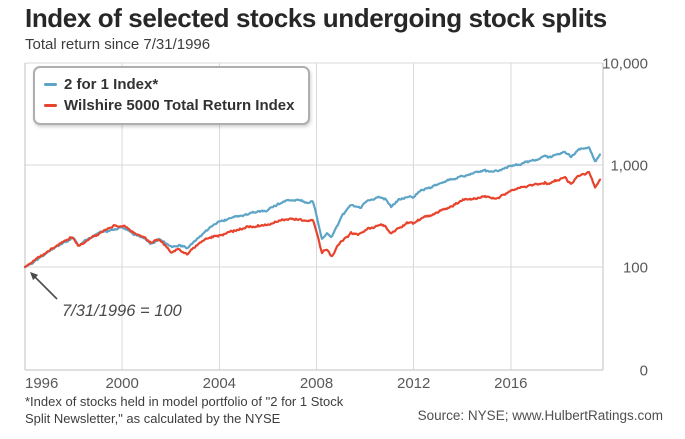 The image size is (685, 439). What do you see at coordinates (45, 287) in the screenshot?
I see `annotation-arrow-line` at bounding box center [45, 287].